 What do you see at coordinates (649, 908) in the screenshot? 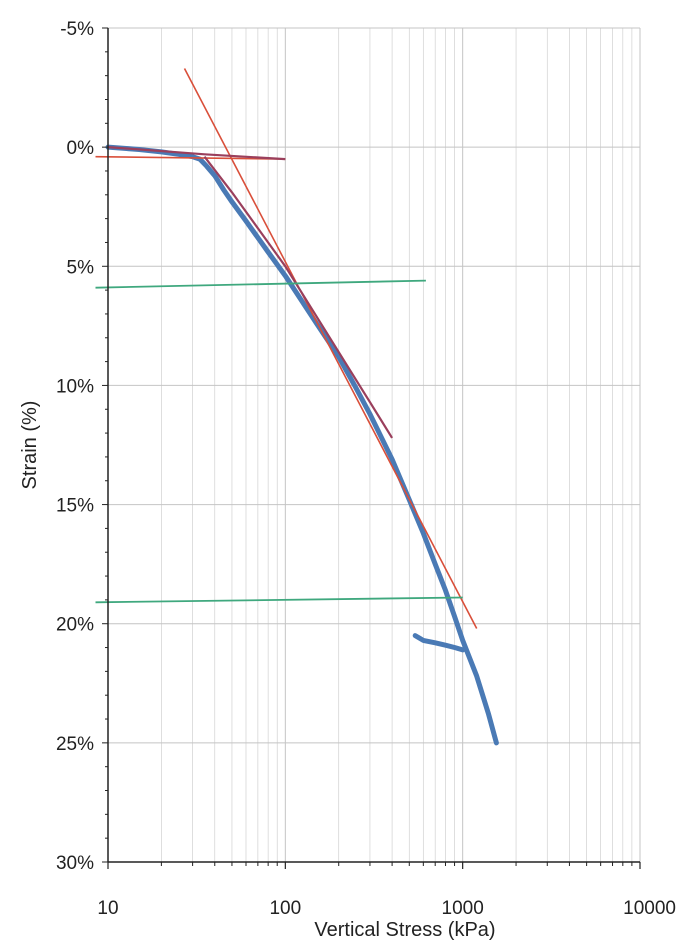
I see `x-tick-label: 10000` at bounding box center [649, 908].